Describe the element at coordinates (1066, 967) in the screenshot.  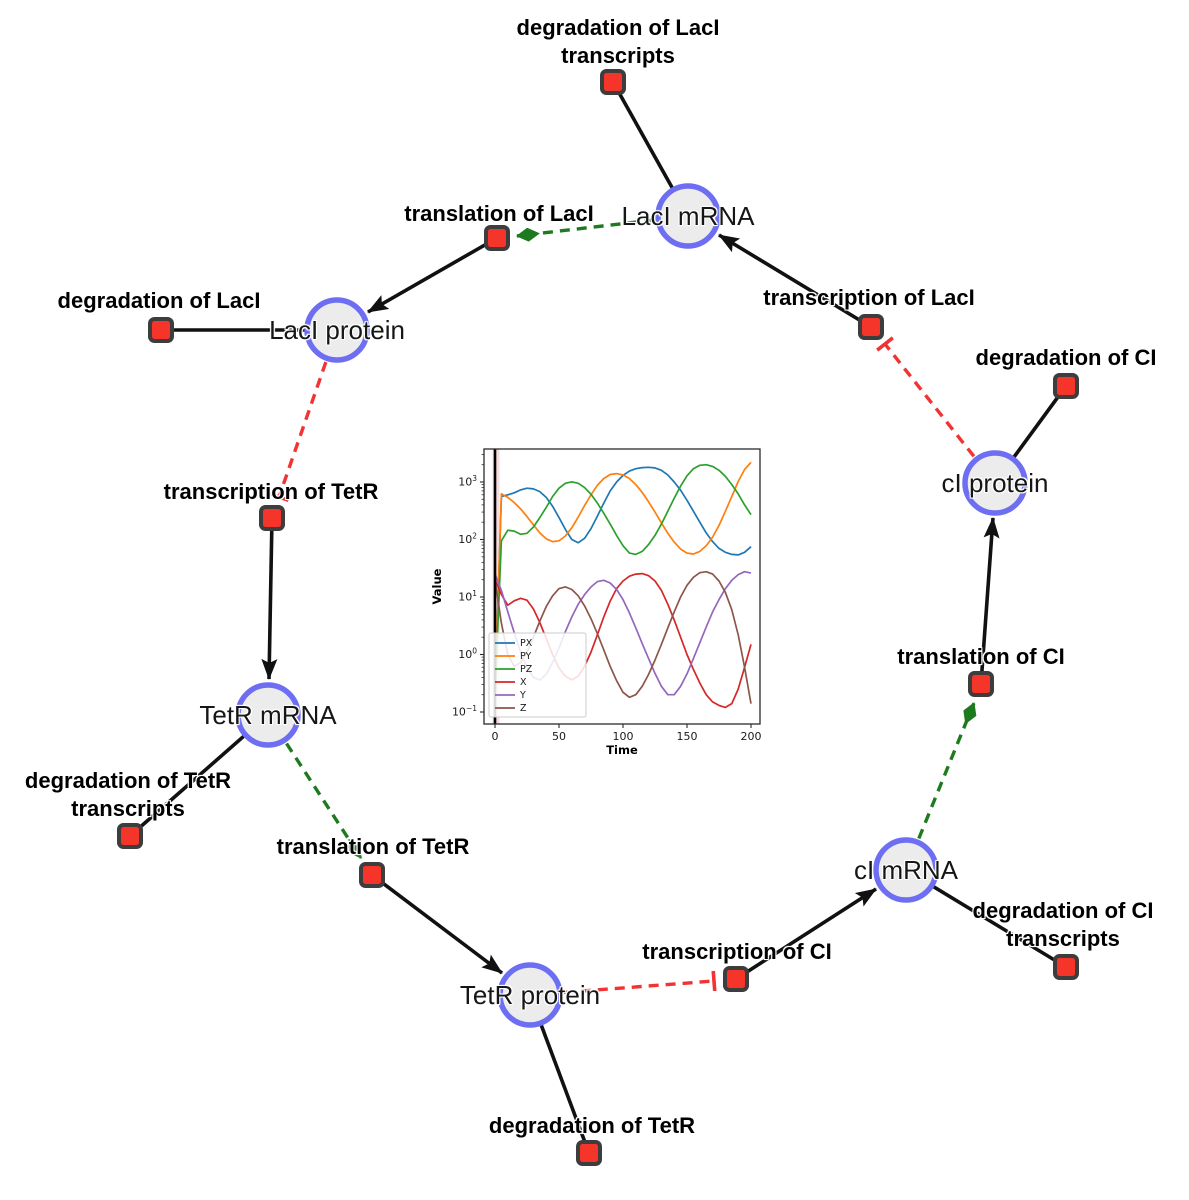
I see `reaction-node-deg-ci-transcripts` at that location.